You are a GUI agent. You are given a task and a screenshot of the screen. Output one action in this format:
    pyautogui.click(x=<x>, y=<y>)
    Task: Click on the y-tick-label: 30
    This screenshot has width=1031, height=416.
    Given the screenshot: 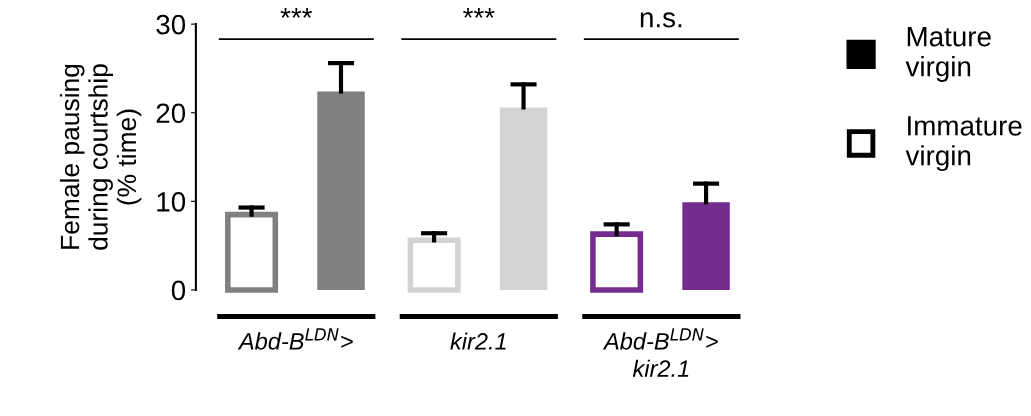 What is the action you would take?
    pyautogui.click(x=171, y=24)
    